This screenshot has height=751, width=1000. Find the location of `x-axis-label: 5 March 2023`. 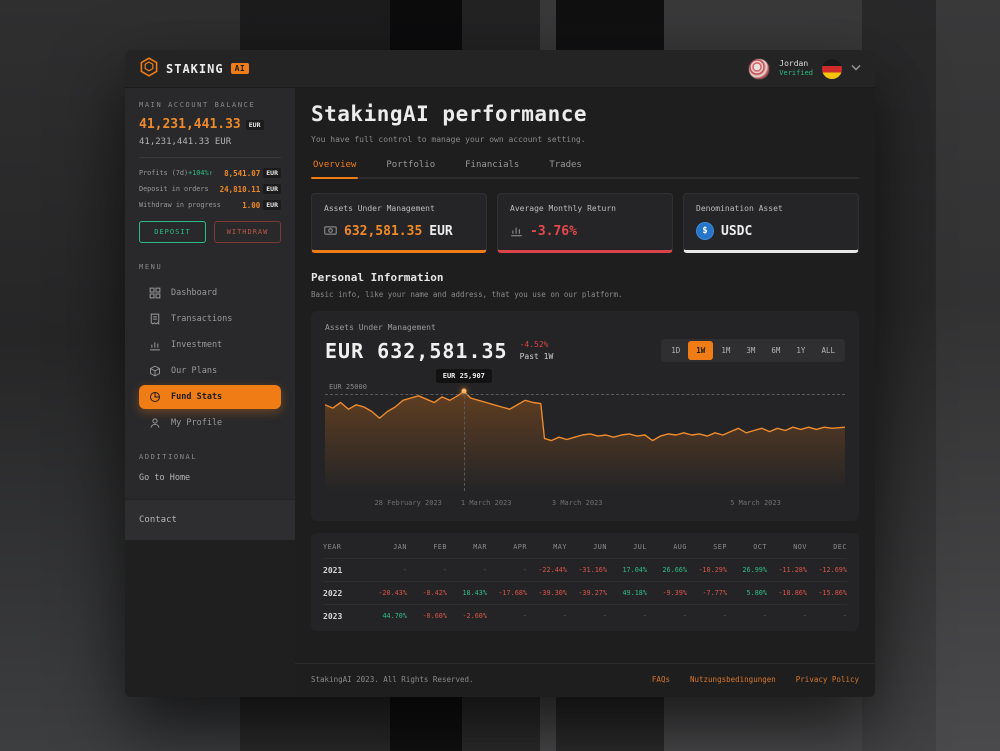

x-axis-label: 5 March 2023 is located at coordinates (755, 503).